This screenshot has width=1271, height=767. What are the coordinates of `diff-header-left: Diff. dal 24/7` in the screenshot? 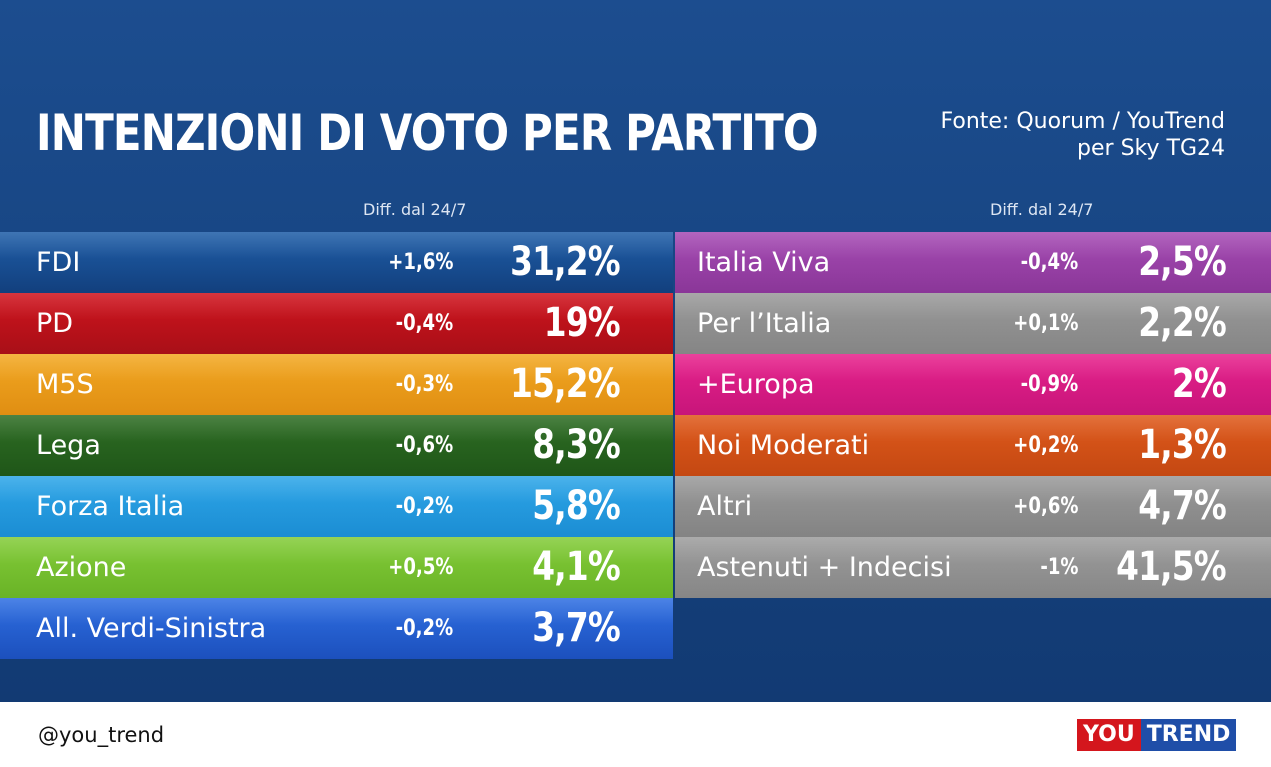 It's located at (415, 209).